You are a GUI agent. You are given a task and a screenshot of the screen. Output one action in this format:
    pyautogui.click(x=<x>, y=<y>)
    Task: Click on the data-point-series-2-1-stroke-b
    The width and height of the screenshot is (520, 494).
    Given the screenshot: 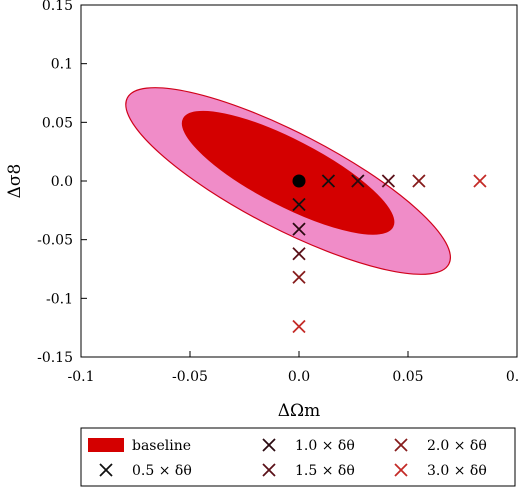 What is the action you would take?
    pyautogui.click(x=299, y=254)
    